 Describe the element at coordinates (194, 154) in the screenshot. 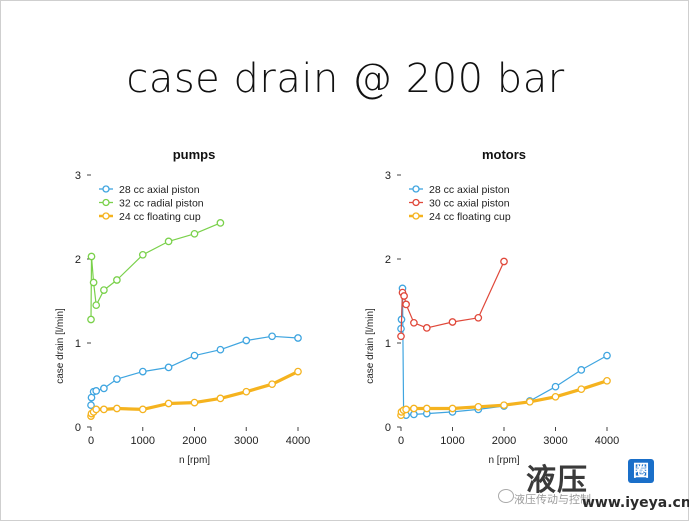

I see `pumps-title: pumps` at that location.